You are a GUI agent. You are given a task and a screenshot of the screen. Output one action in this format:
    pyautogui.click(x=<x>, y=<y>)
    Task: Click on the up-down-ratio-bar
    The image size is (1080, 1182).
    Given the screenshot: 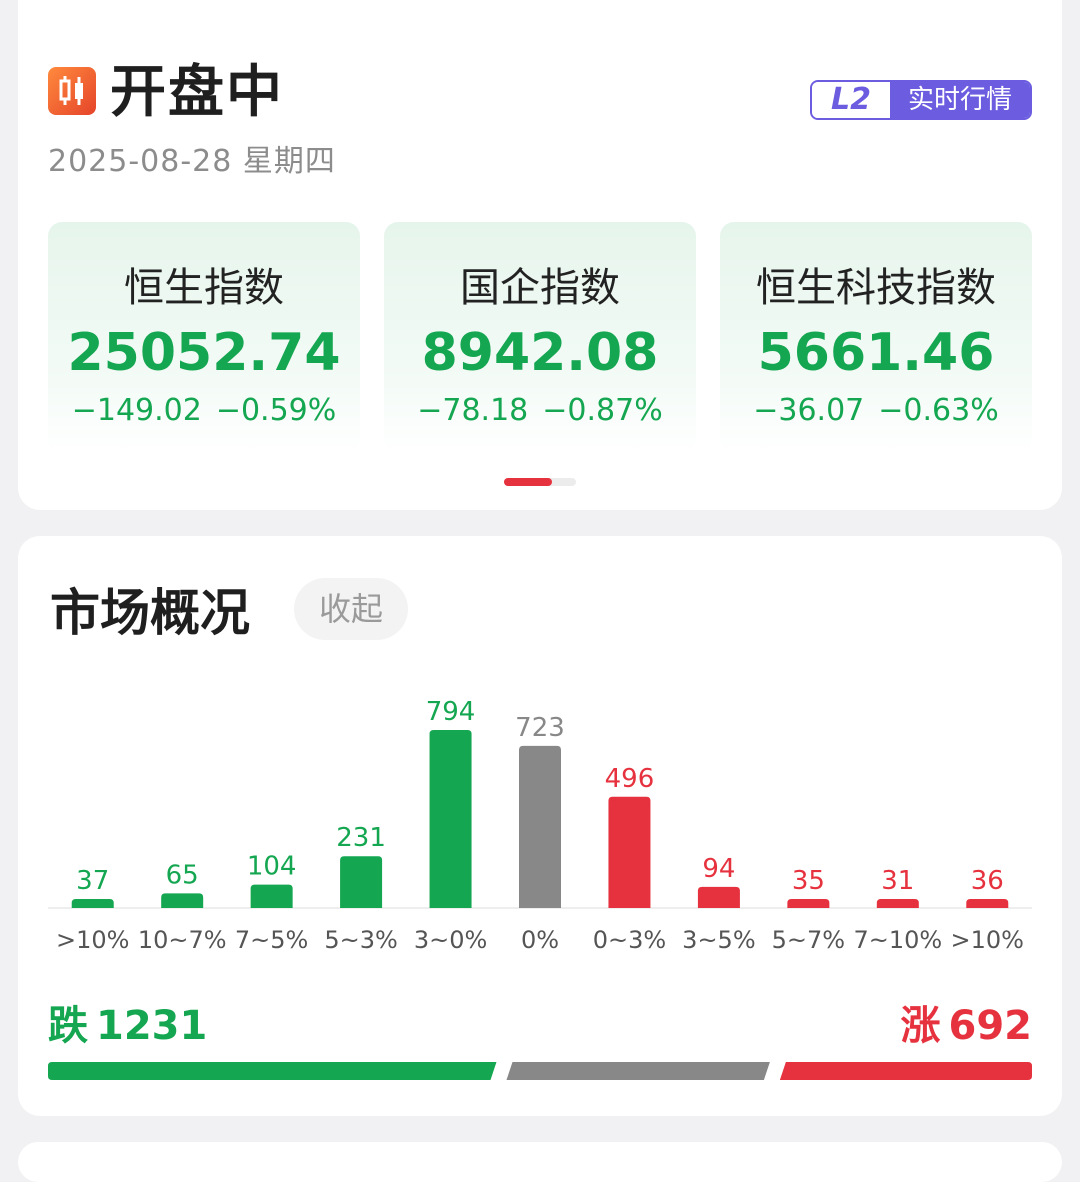 What is the action you would take?
    pyautogui.click(x=540, y=1071)
    